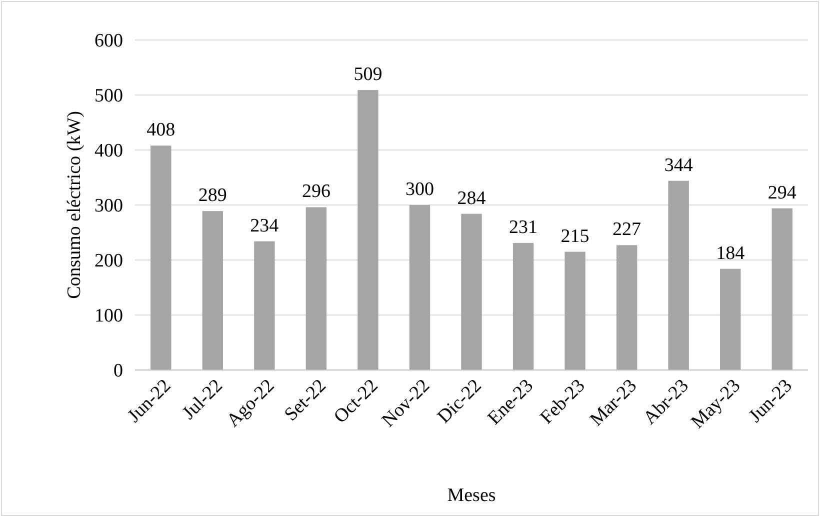 This screenshot has width=820, height=517. Describe the element at coordinates (212, 195) in the screenshot. I see `data-label: 289` at that location.